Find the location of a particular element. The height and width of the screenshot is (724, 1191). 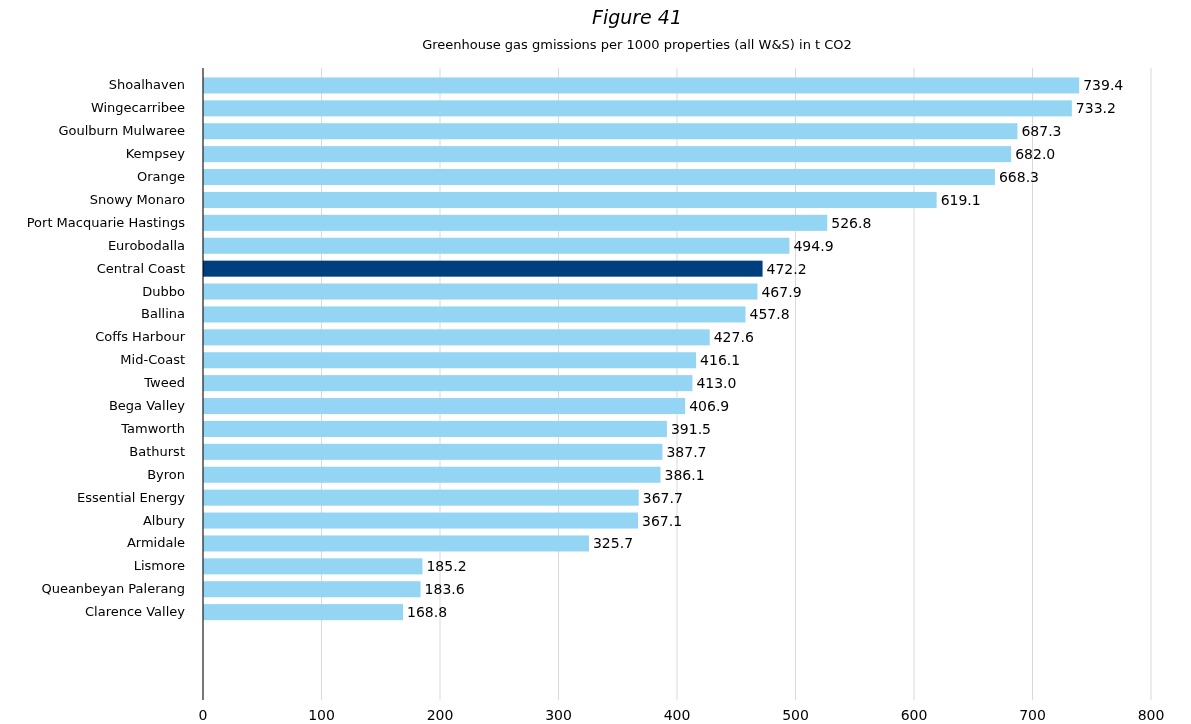

data-label: 387.7 is located at coordinates (686, 451).